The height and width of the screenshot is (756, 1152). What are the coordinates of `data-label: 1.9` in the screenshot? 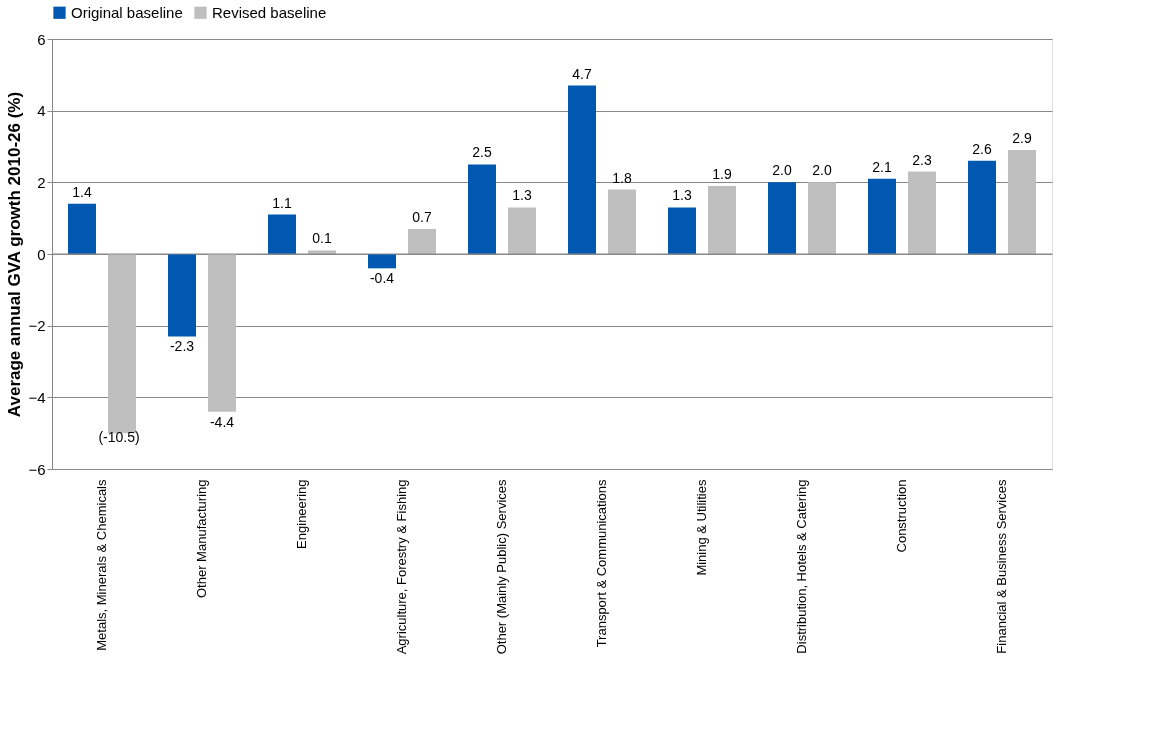 It's located at (722, 173).